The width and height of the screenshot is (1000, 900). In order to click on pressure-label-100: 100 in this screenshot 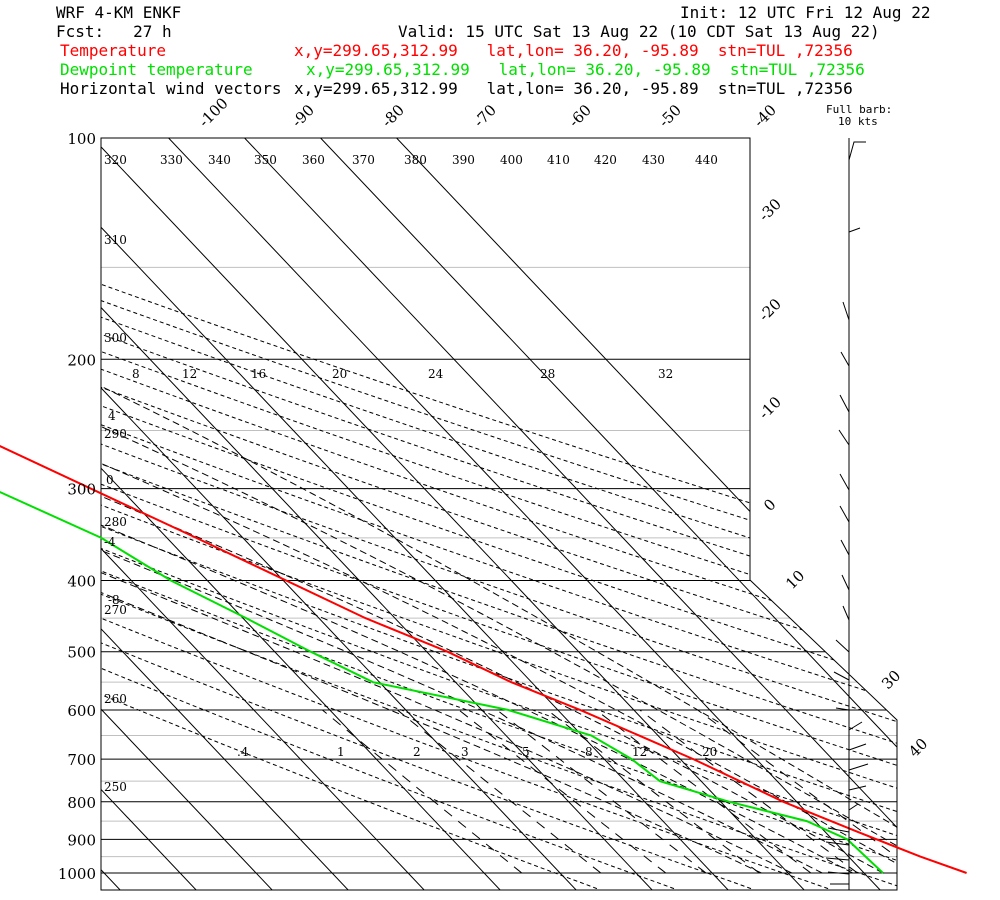, I will do `click(81, 139)`.